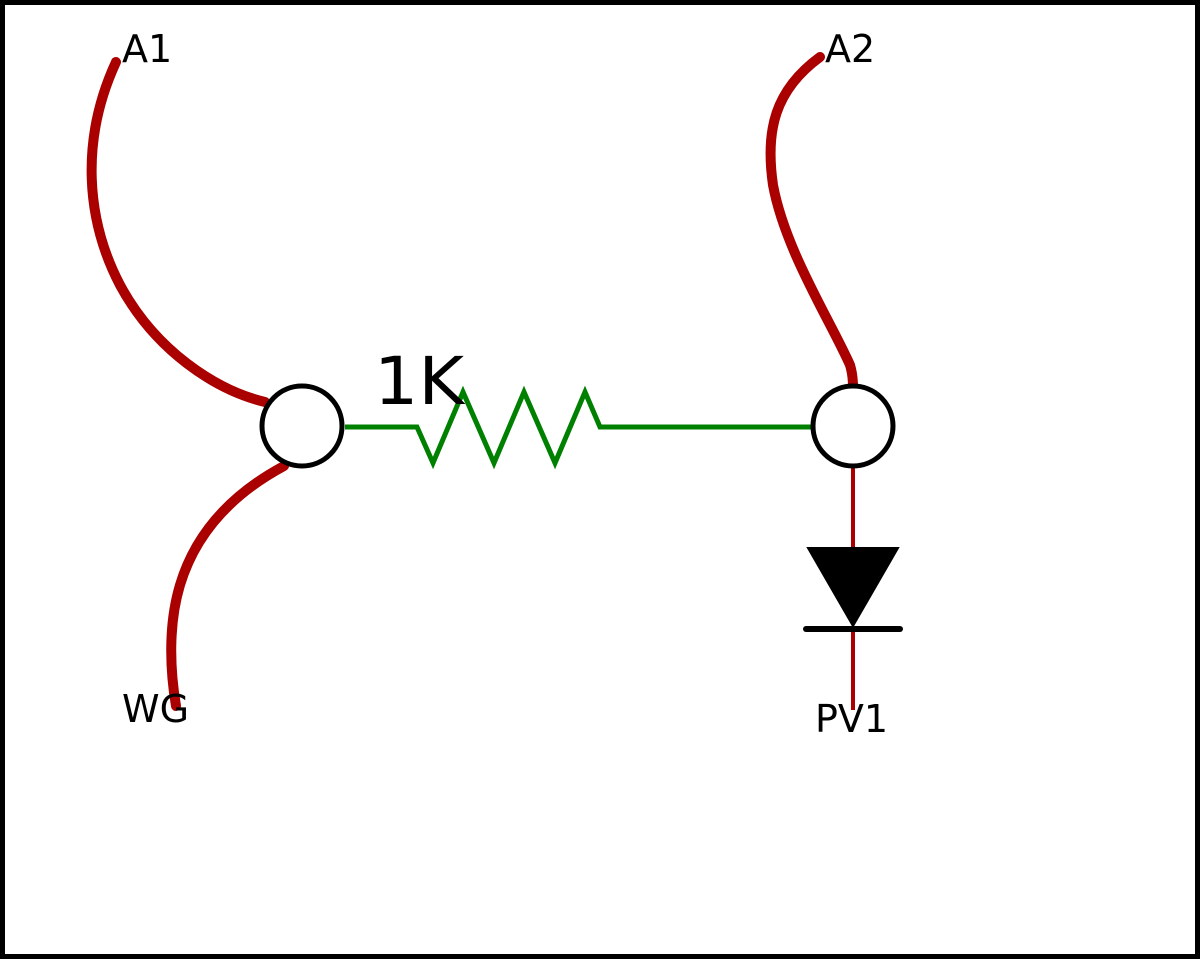 The height and width of the screenshot is (959, 1200). Describe the element at coordinates (582, 427) in the screenshot. I see `resistor-symbol` at that location.